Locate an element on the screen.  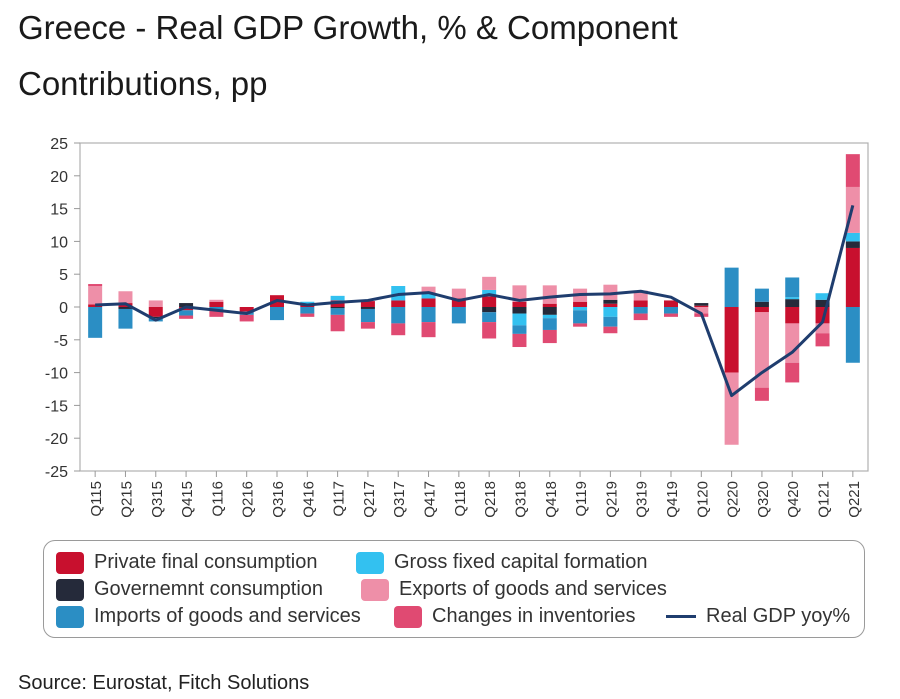
legend-label: Governemnt consumption is located at coordinates (209, 589).